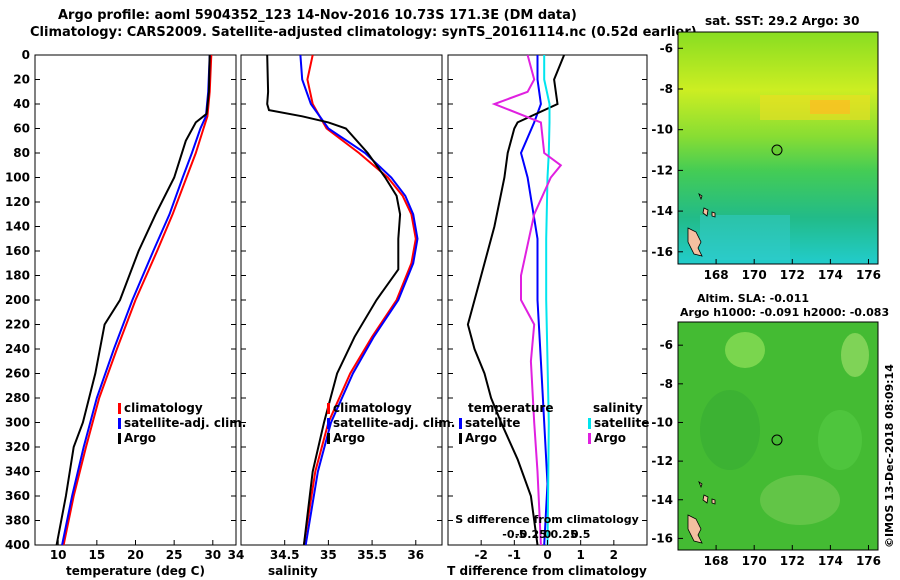 The height and width of the screenshot is (580, 900). What do you see at coordinates (285, 555) in the screenshot?
I see `x-tick-label: 34.5` at bounding box center [285, 555].